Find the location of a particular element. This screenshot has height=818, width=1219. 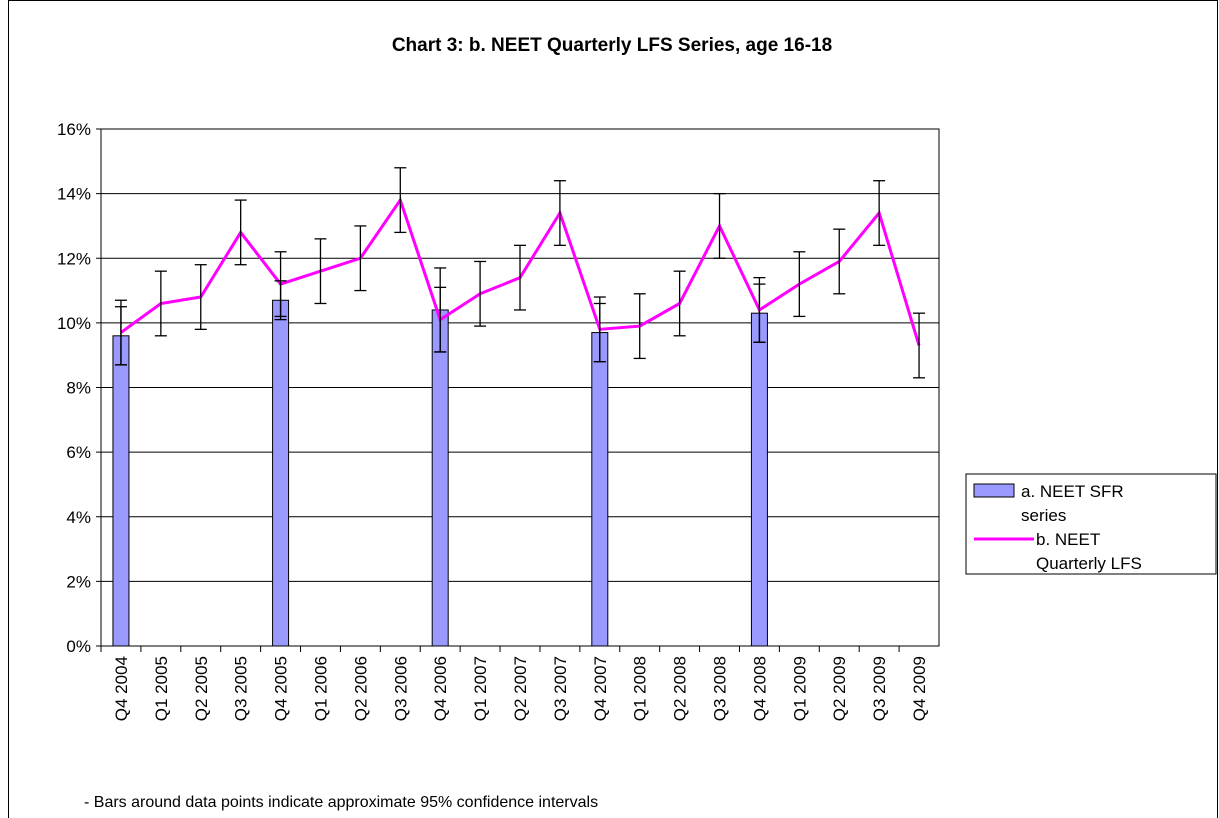

legend-label: b. NEET Quarterly LFS is located at coordinates (1089, 551).